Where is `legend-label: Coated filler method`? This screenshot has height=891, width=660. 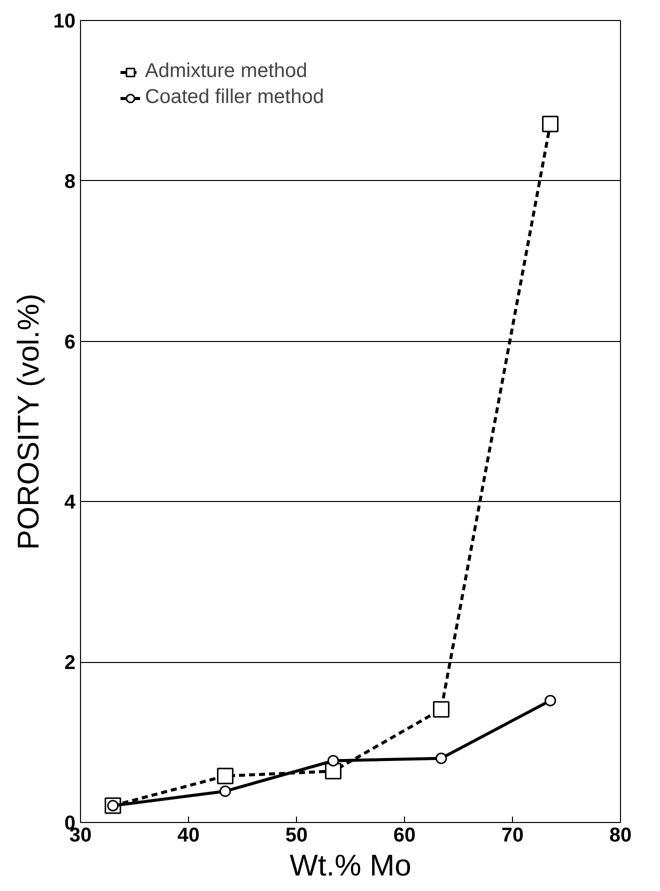
legend-label: Coated filler method is located at coordinates (234, 97).